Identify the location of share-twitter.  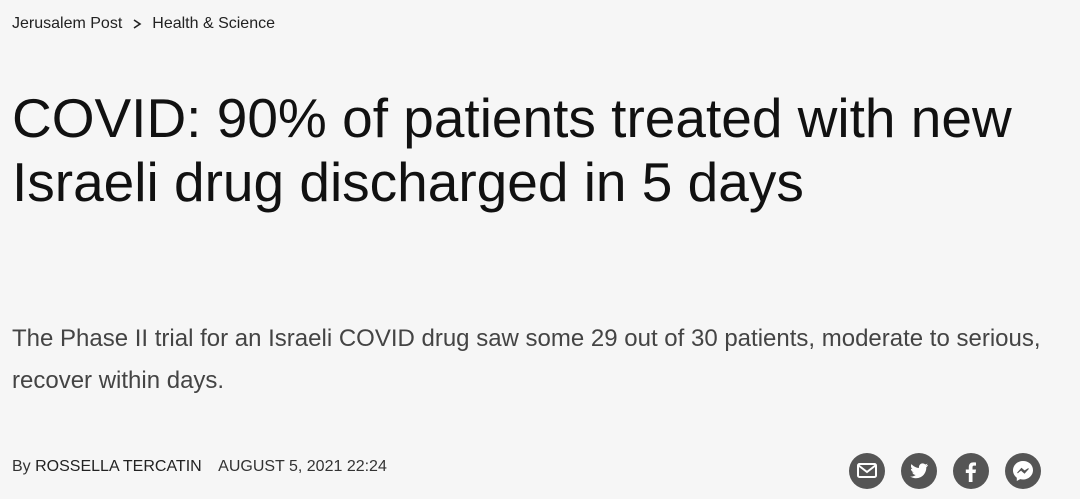
(919, 471).